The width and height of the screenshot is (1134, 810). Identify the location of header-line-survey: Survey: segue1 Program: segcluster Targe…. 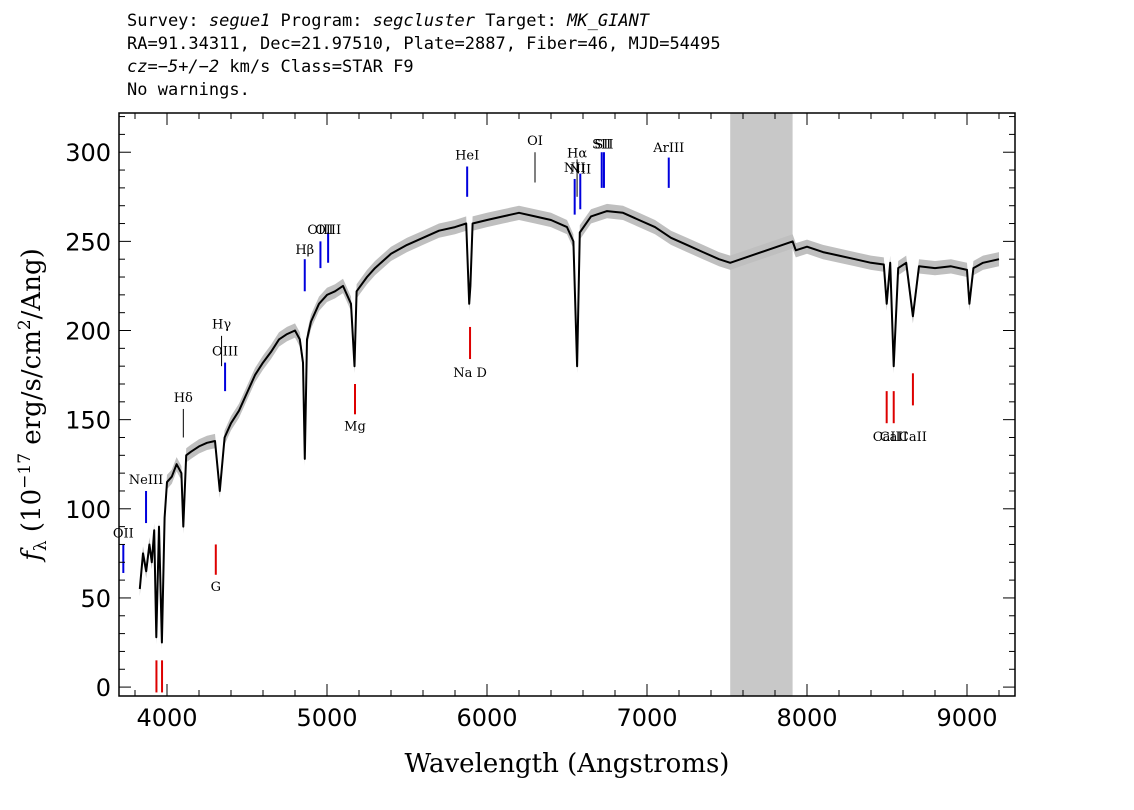
(424, 21).